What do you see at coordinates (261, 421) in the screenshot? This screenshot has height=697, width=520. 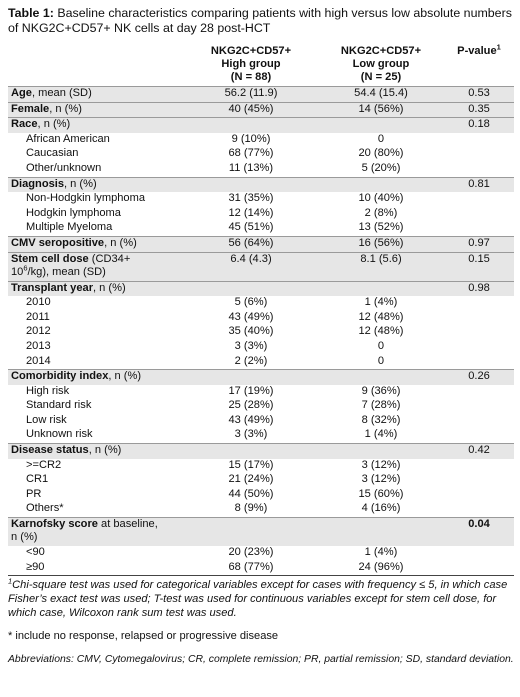 I see `row-cm-low: Low risk 43 (49%) 8 (32%)` at bounding box center [261, 421].